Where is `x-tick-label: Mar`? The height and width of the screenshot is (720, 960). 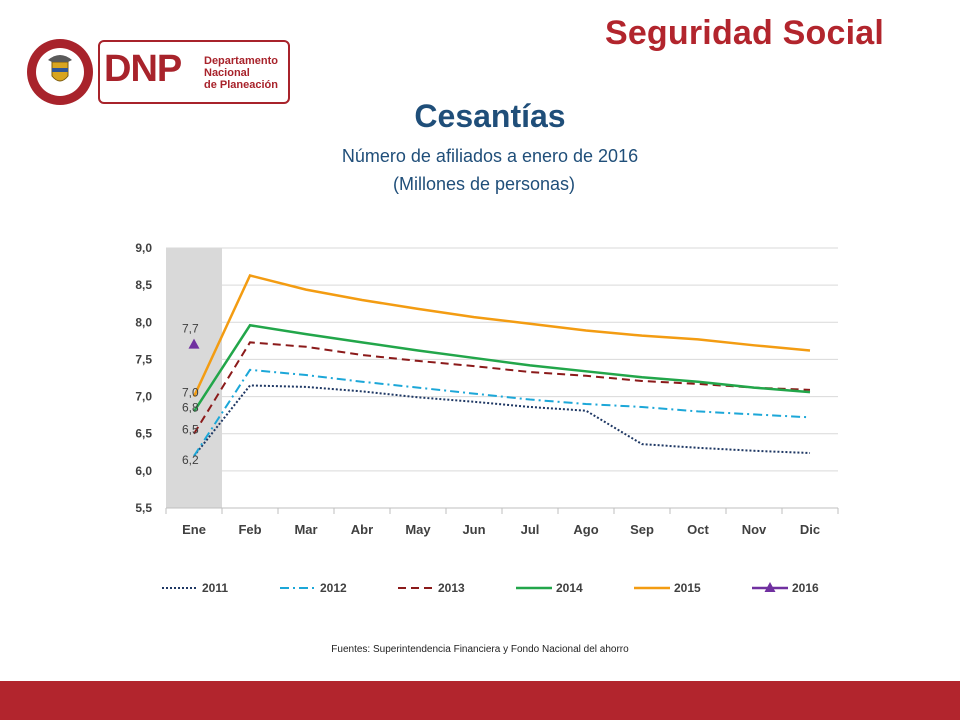 x-tick-label: Mar is located at coordinates (305, 529).